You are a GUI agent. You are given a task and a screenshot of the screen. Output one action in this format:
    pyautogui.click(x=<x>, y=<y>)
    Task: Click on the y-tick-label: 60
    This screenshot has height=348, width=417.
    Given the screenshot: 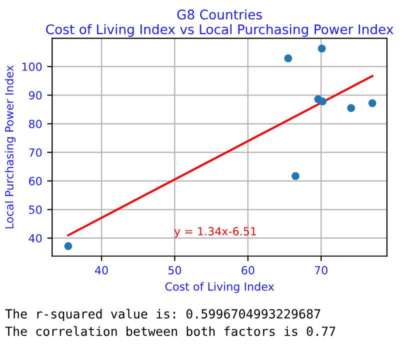 What is the action you would take?
    pyautogui.click(x=35, y=181)
    